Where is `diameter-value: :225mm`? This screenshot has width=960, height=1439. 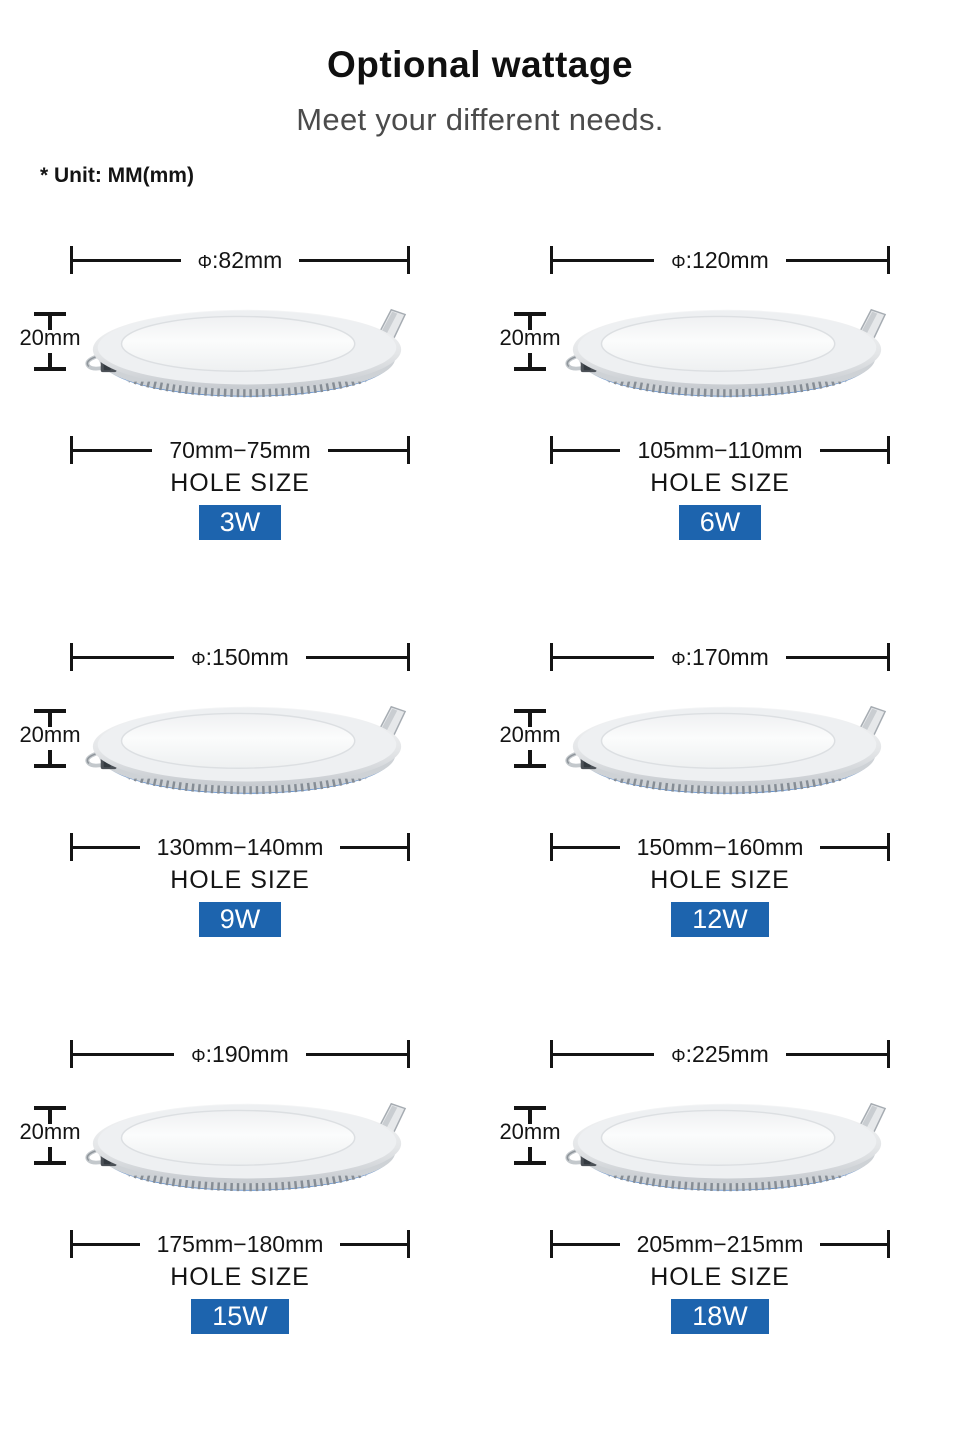
diameter-value: :225mm is located at coordinates (727, 1053).